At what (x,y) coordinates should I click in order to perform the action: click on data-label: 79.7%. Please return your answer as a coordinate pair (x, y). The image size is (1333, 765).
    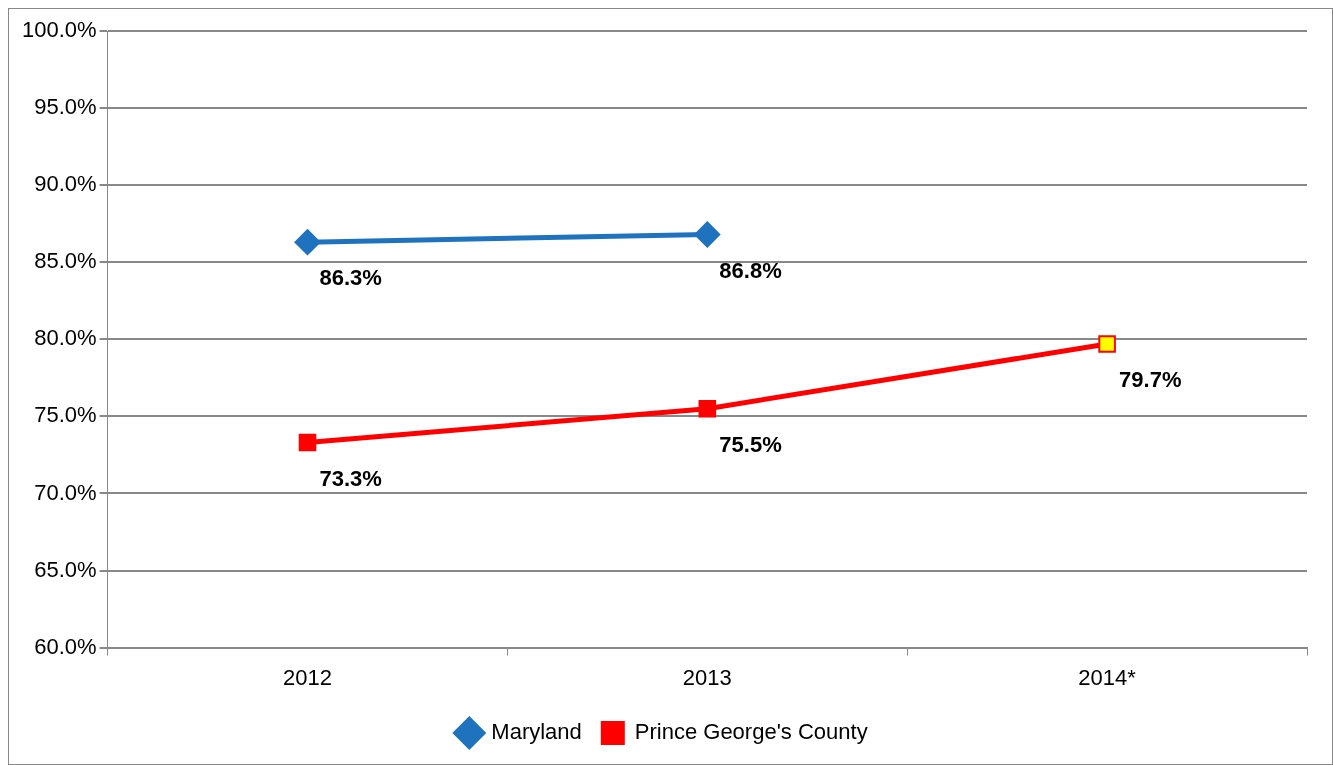
    Looking at the image, I should click on (1150, 379).